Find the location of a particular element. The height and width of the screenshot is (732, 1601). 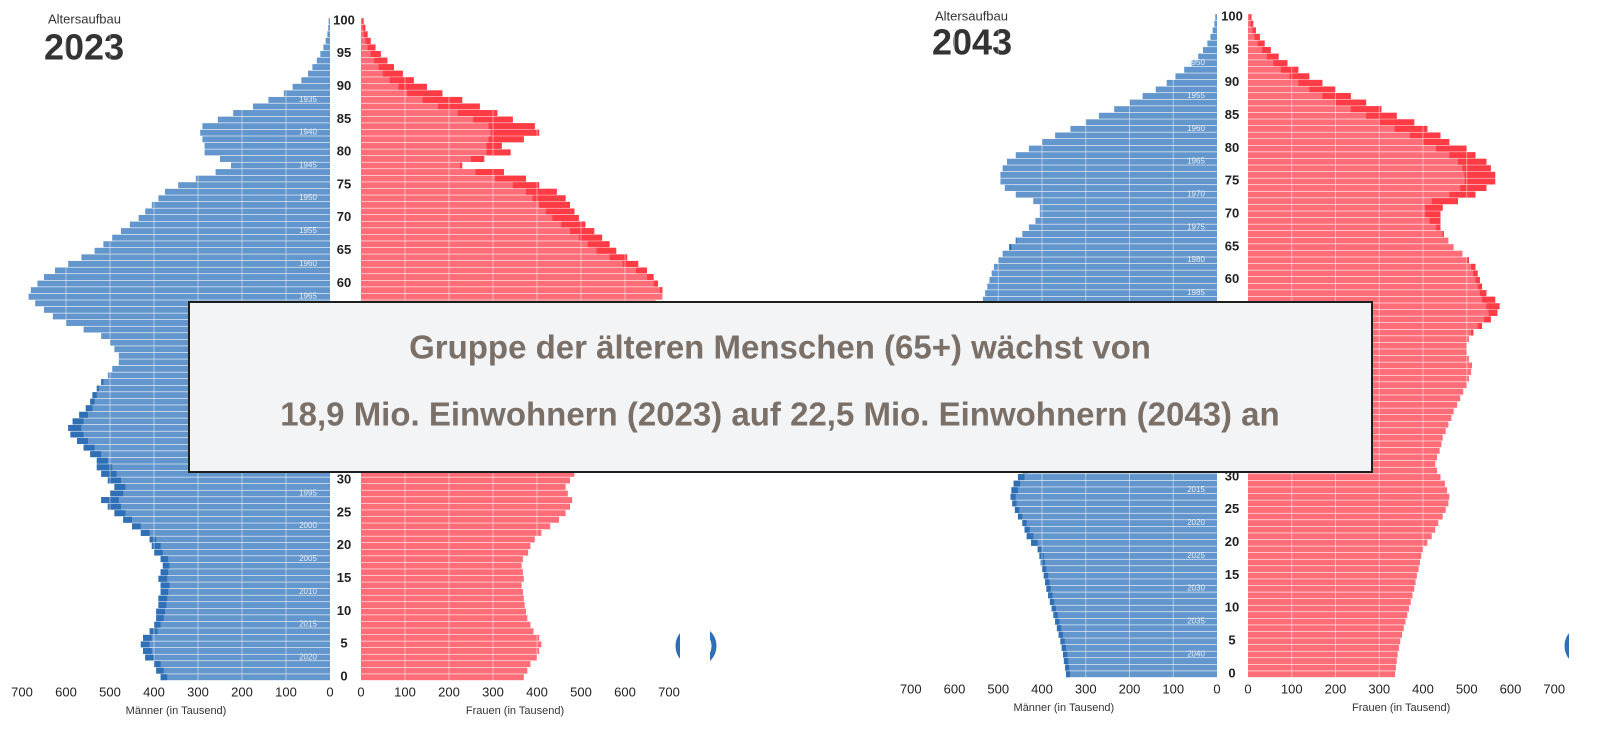

chart-subtitle: Altersaufbau is located at coordinates (971, 15).